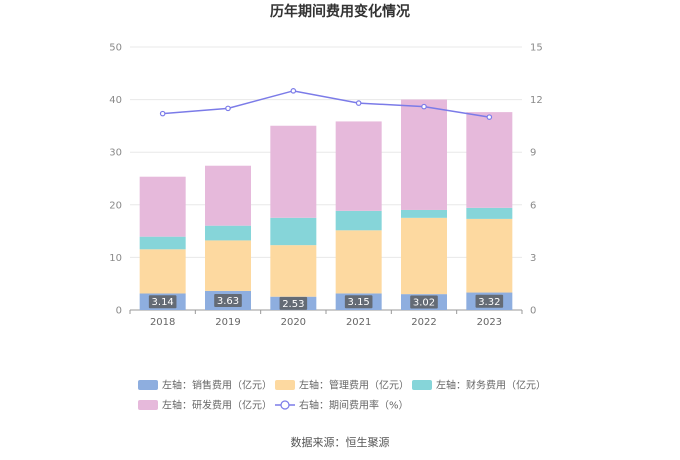  What do you see at coordinates (115, 48) in the screenshot?
I see `y-left-tick-label: 50` at bounding box center [115, 48].